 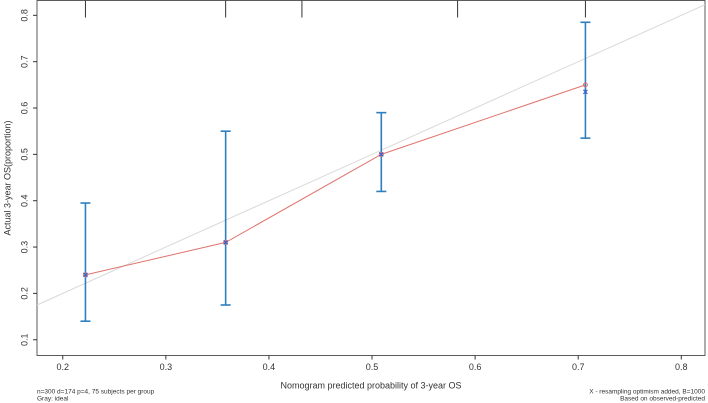 I want to click on note: n=300 d=174 p=4, 75 subjects per group, so click(x=96, y=392).